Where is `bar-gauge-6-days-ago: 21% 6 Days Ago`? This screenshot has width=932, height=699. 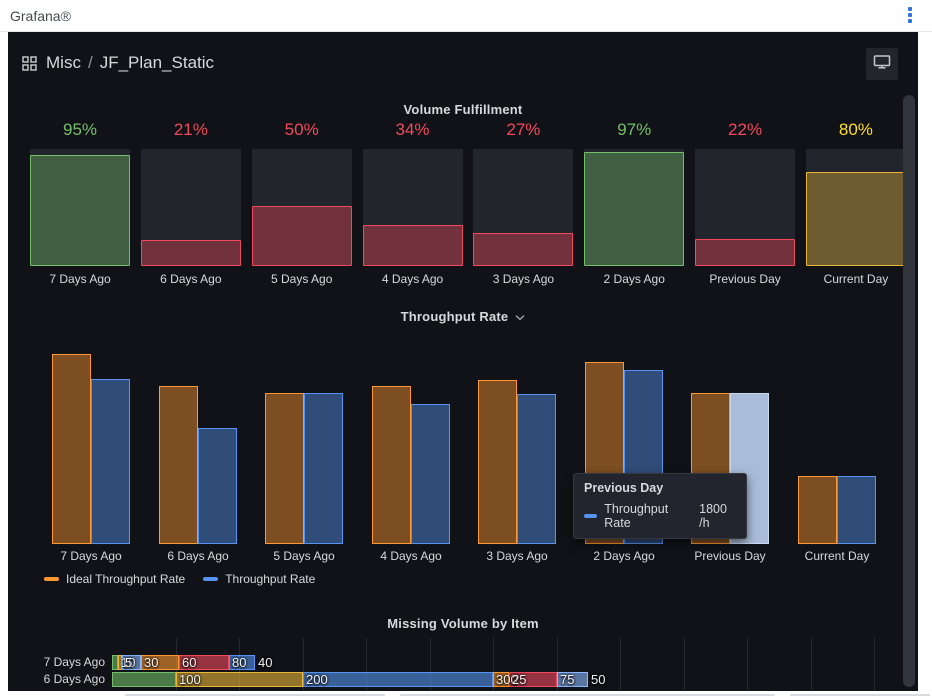
bar-gauge-6-days-ago: 21% 6 Days Ago is located at coordinates (190, 203).